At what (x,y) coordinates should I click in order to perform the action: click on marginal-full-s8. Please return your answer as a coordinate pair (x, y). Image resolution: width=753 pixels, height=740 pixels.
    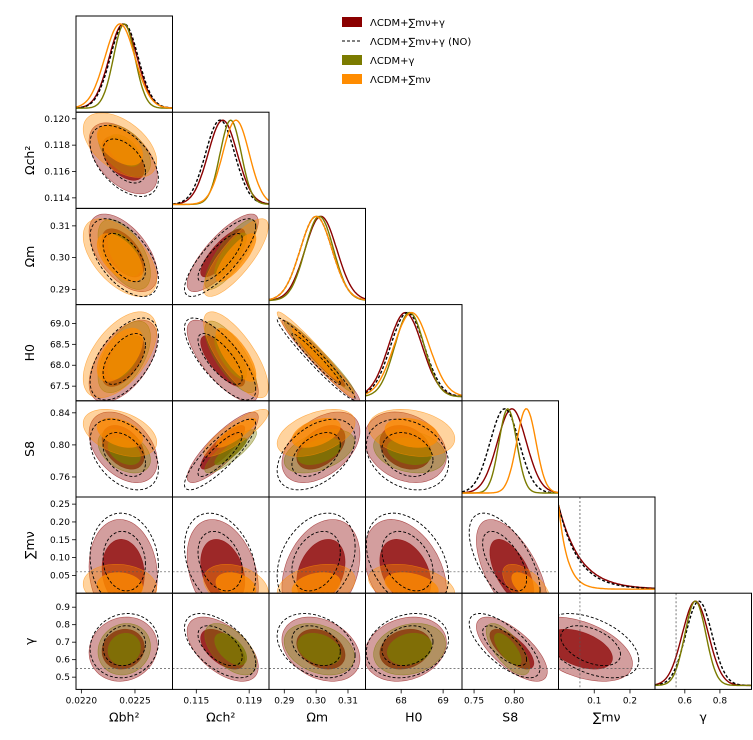
    Looking at the image, I should click on (510, 451).